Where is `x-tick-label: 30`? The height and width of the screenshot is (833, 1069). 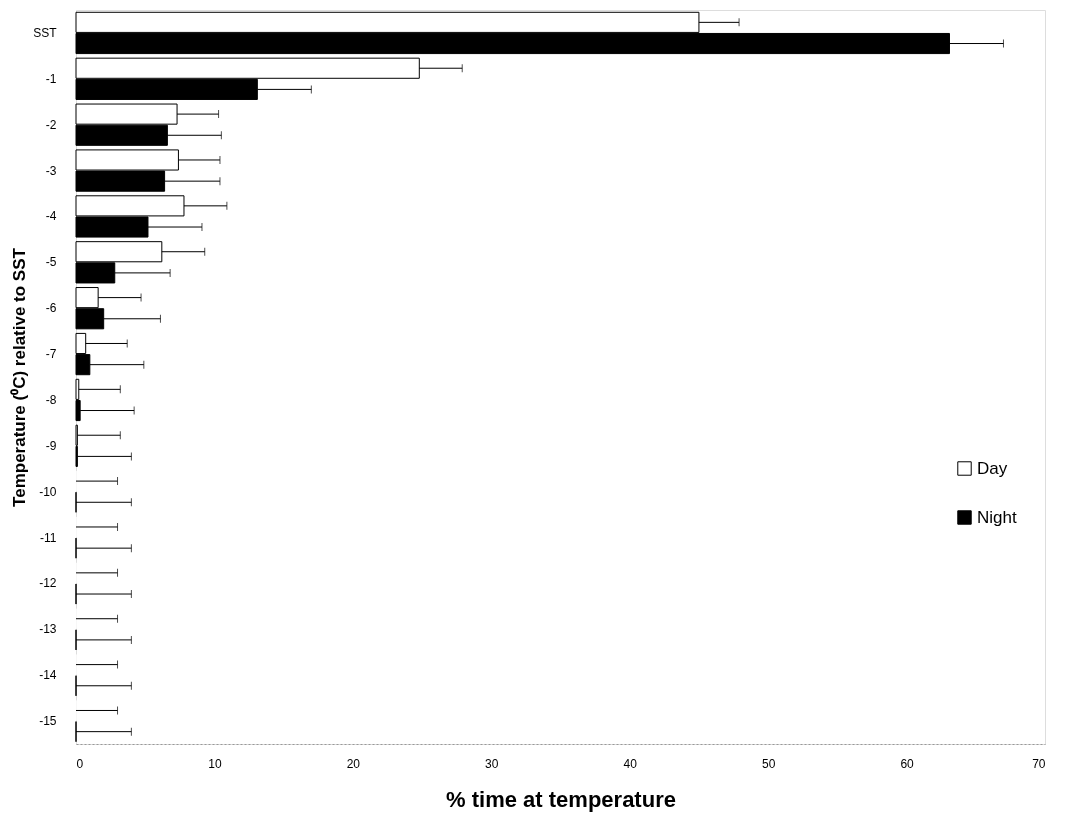
x-tick-label: 30 is located at coordinates (492, 763).